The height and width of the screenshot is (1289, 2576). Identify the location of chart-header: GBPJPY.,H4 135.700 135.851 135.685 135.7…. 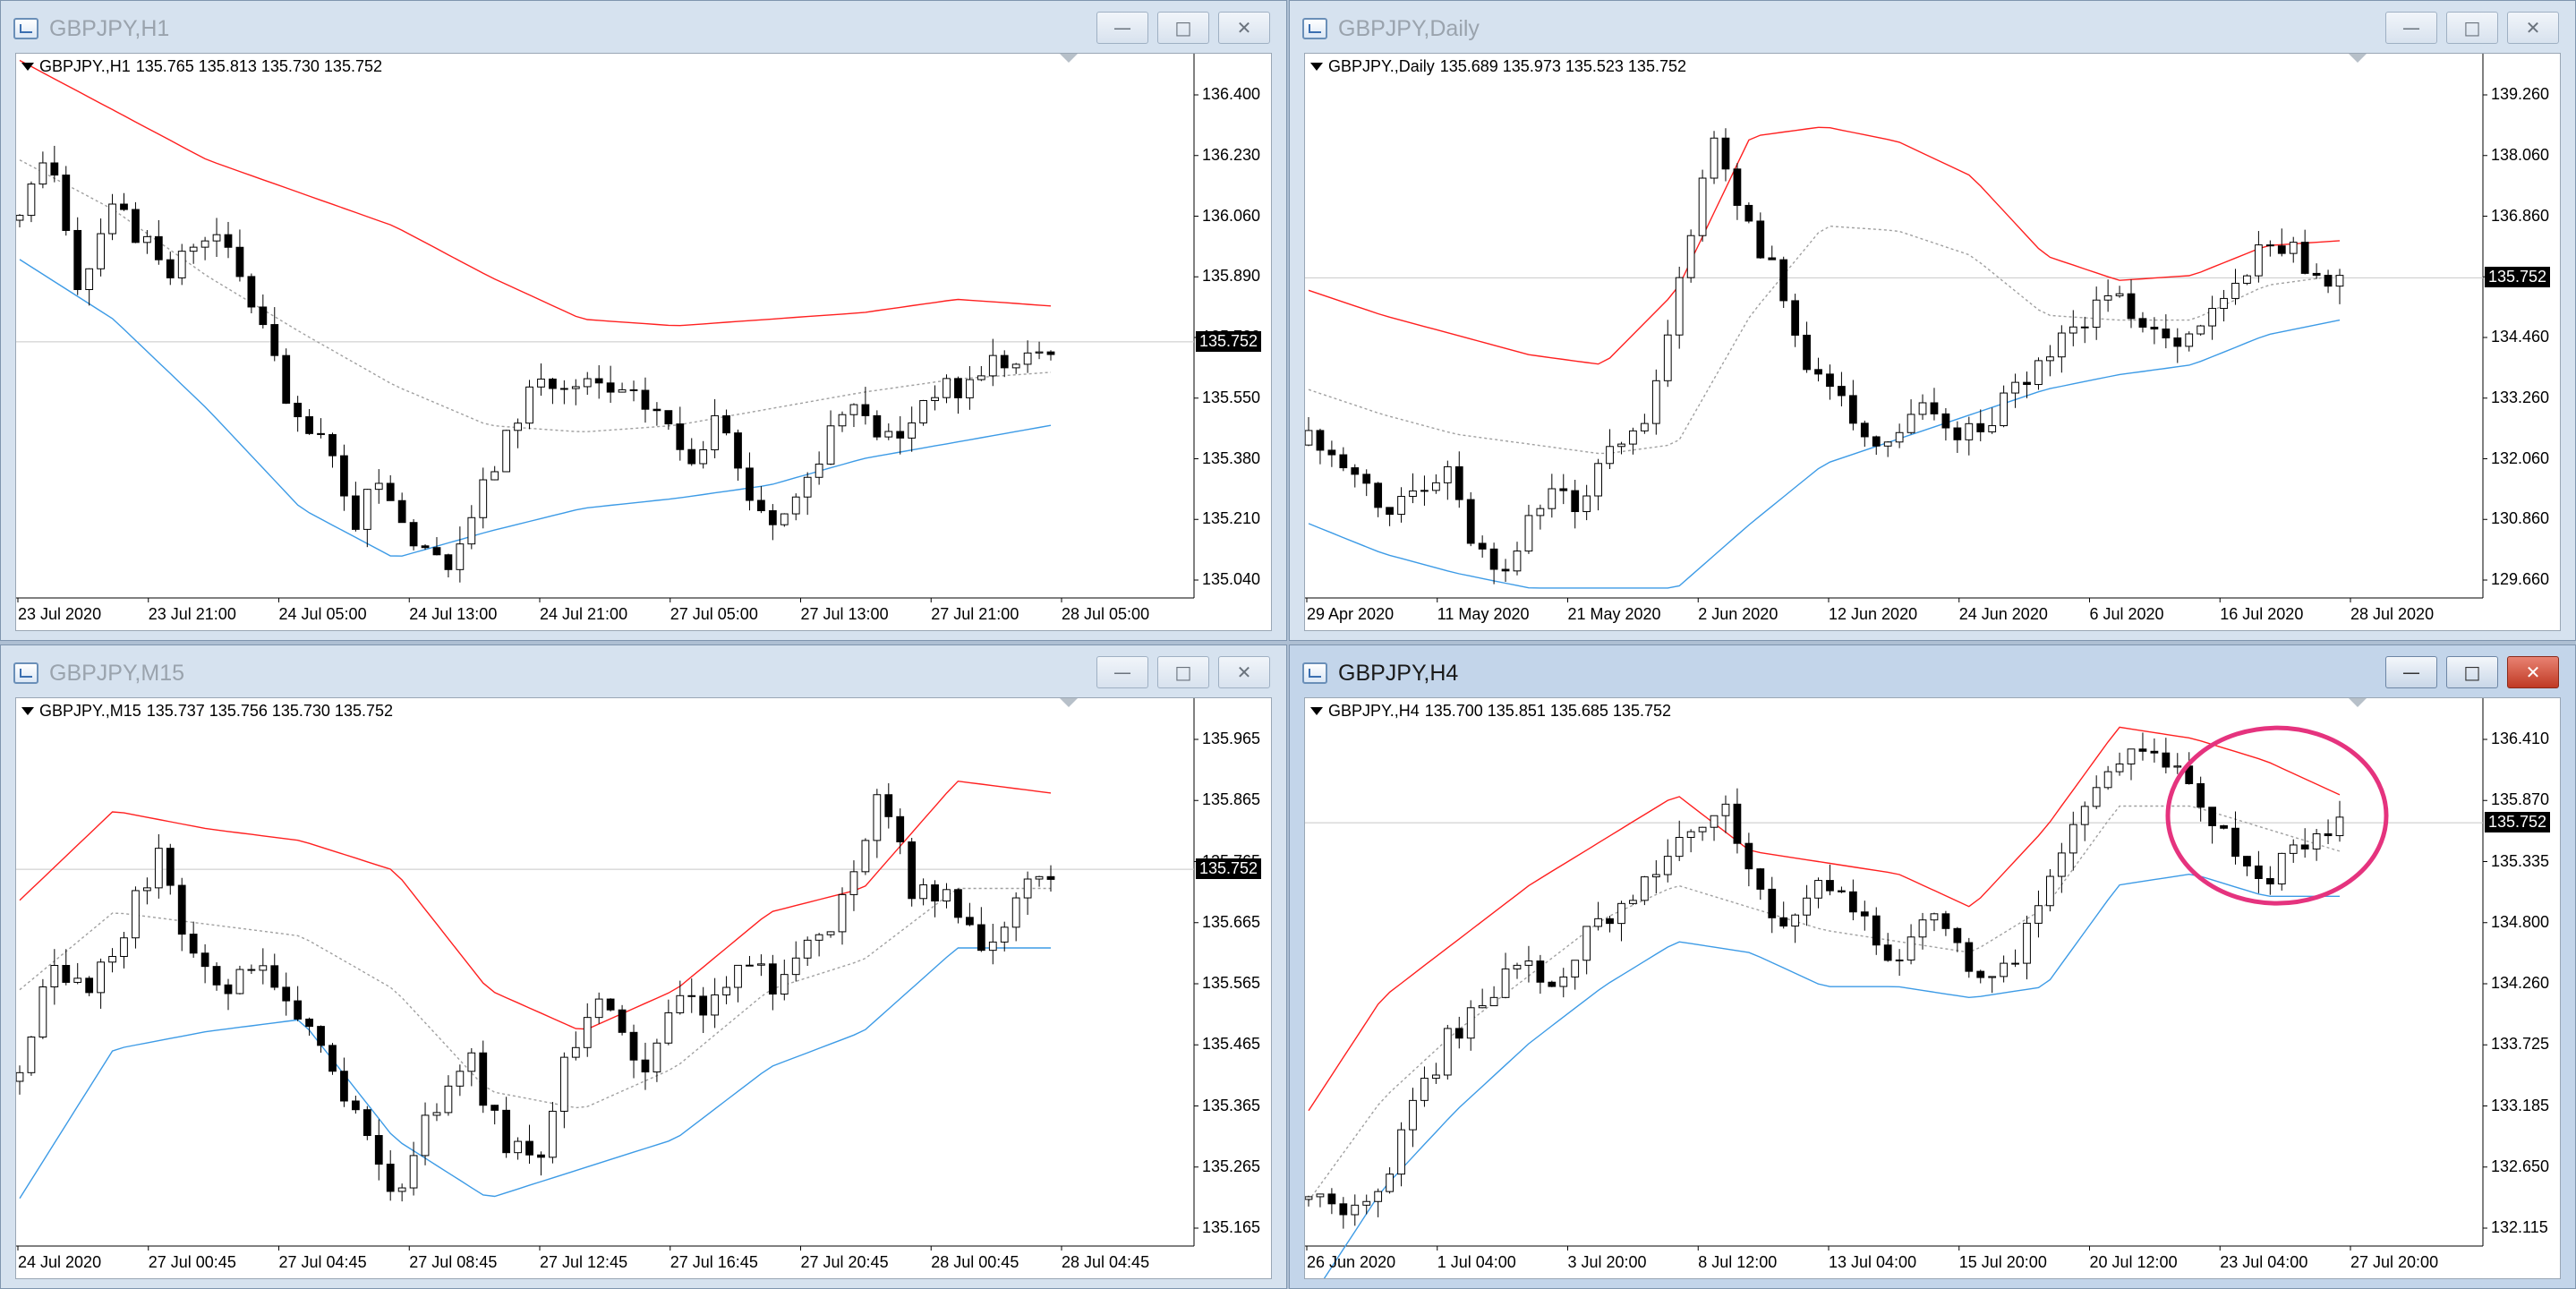
(1490, 711).